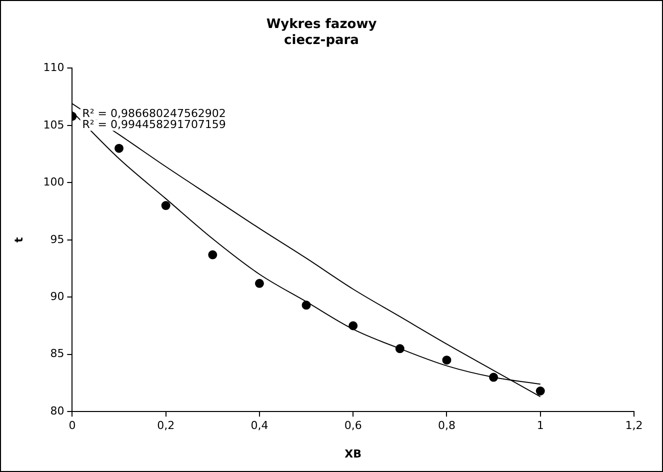 This screenshot has height=472, width=663. What do you see at coordinates (166, 425) in the screenshot?
I see `x-tick-label: 0,2` at bounding box center [166, 425].